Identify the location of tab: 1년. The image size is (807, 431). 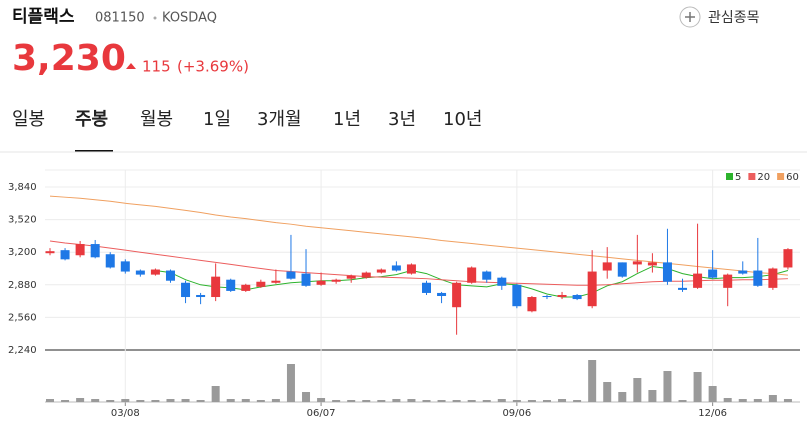
(347, 119).